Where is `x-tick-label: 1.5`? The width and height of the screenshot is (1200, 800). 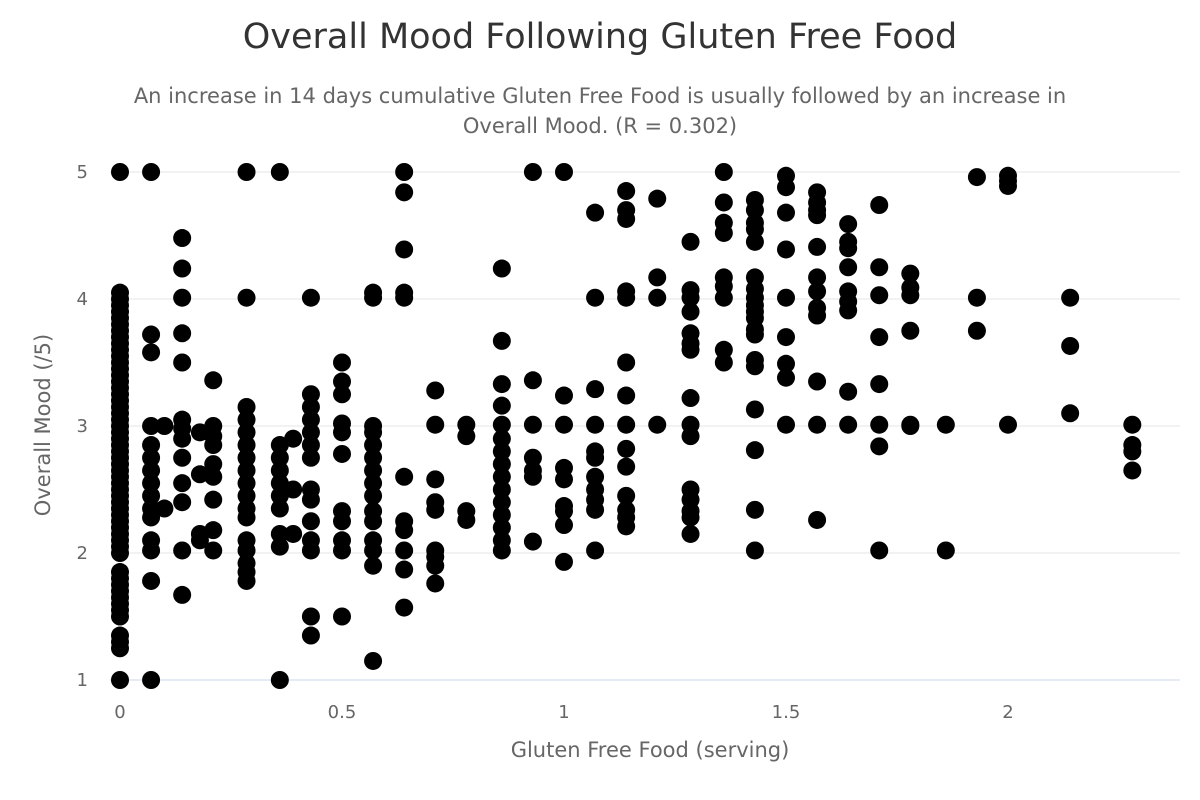
x-tick-label: 1.5 is located at coordinates (786, 712).